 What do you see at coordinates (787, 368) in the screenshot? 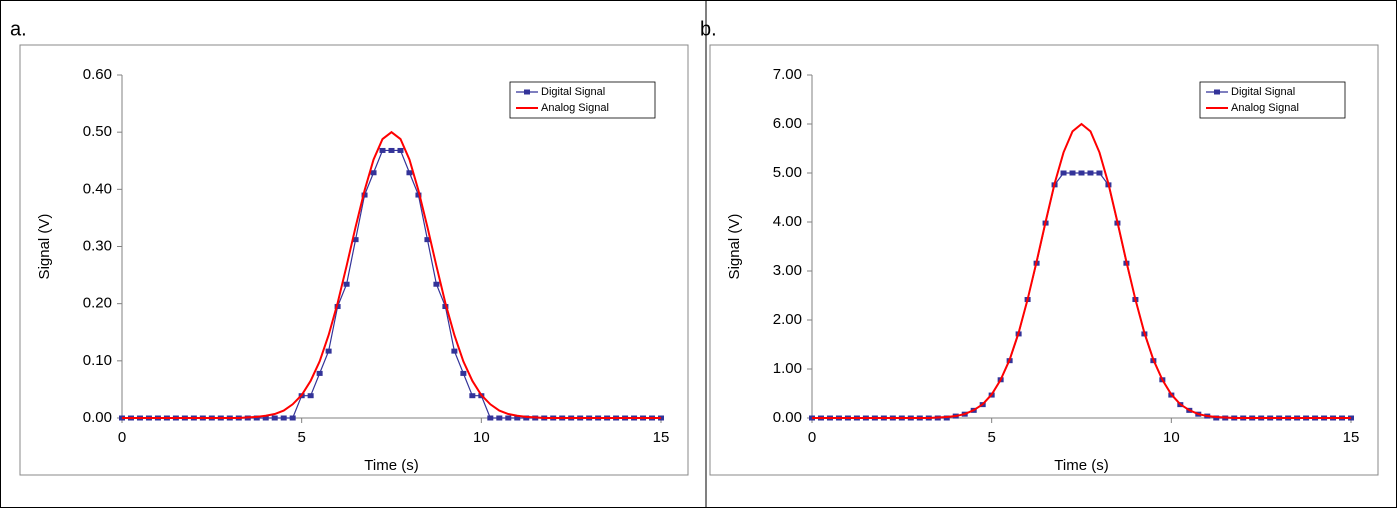
I see `y-tick-label: 1.00` at bounding box center [787, 368].